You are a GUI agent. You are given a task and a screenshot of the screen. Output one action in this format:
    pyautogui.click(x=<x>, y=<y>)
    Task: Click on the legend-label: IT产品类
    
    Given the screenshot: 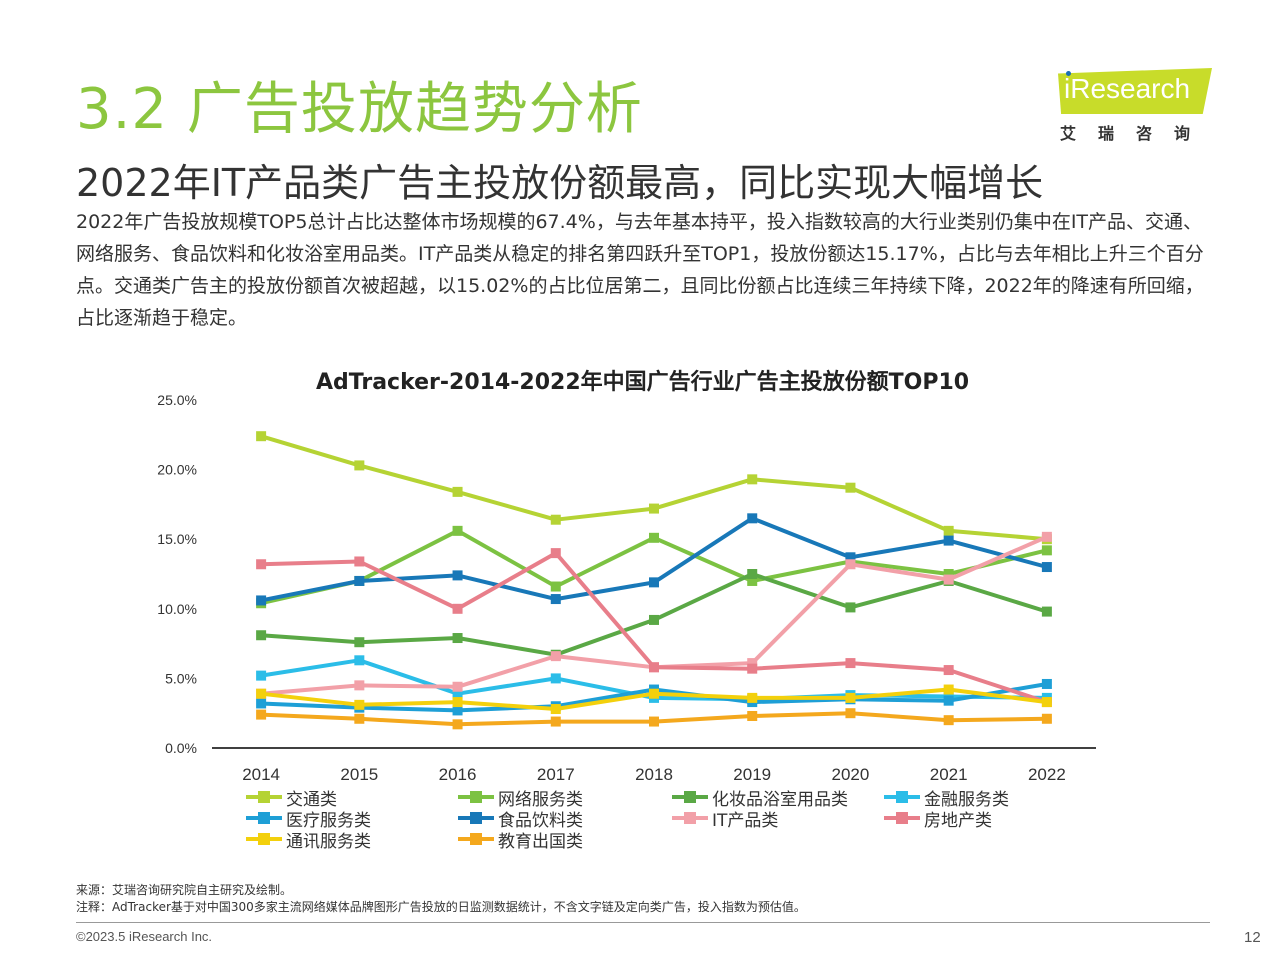 What is the action you would take?
    pyautogui.click(x=745, y=820)
    